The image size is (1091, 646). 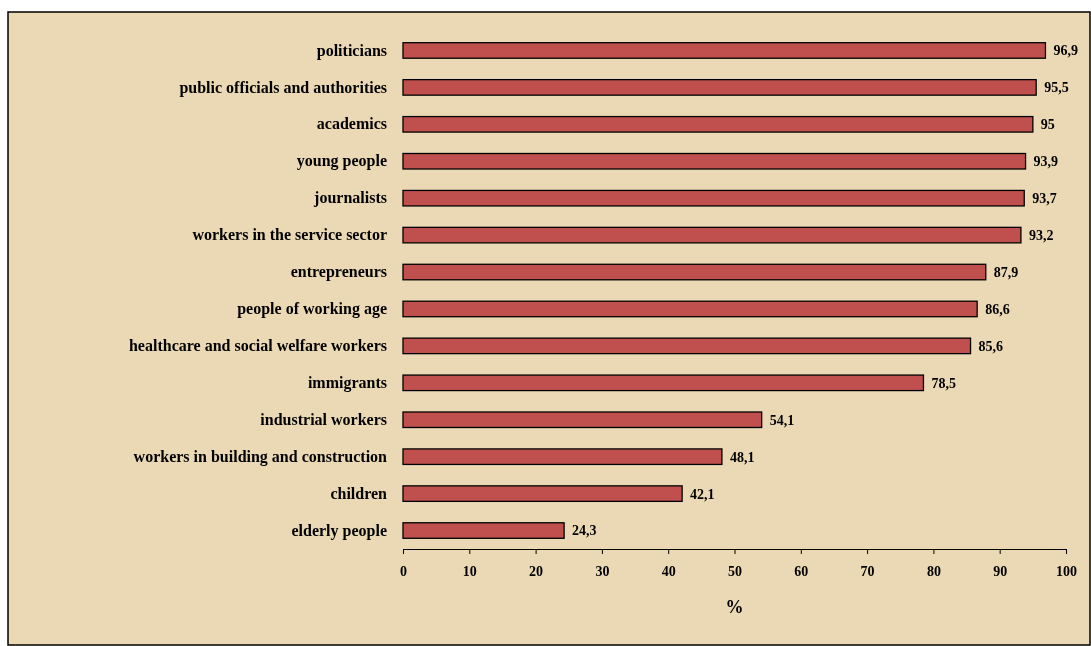 What do you see at coordinates (933, 571) in the screenshot?
I see `x-tick-label: 80` at bounding box center [933, 571].